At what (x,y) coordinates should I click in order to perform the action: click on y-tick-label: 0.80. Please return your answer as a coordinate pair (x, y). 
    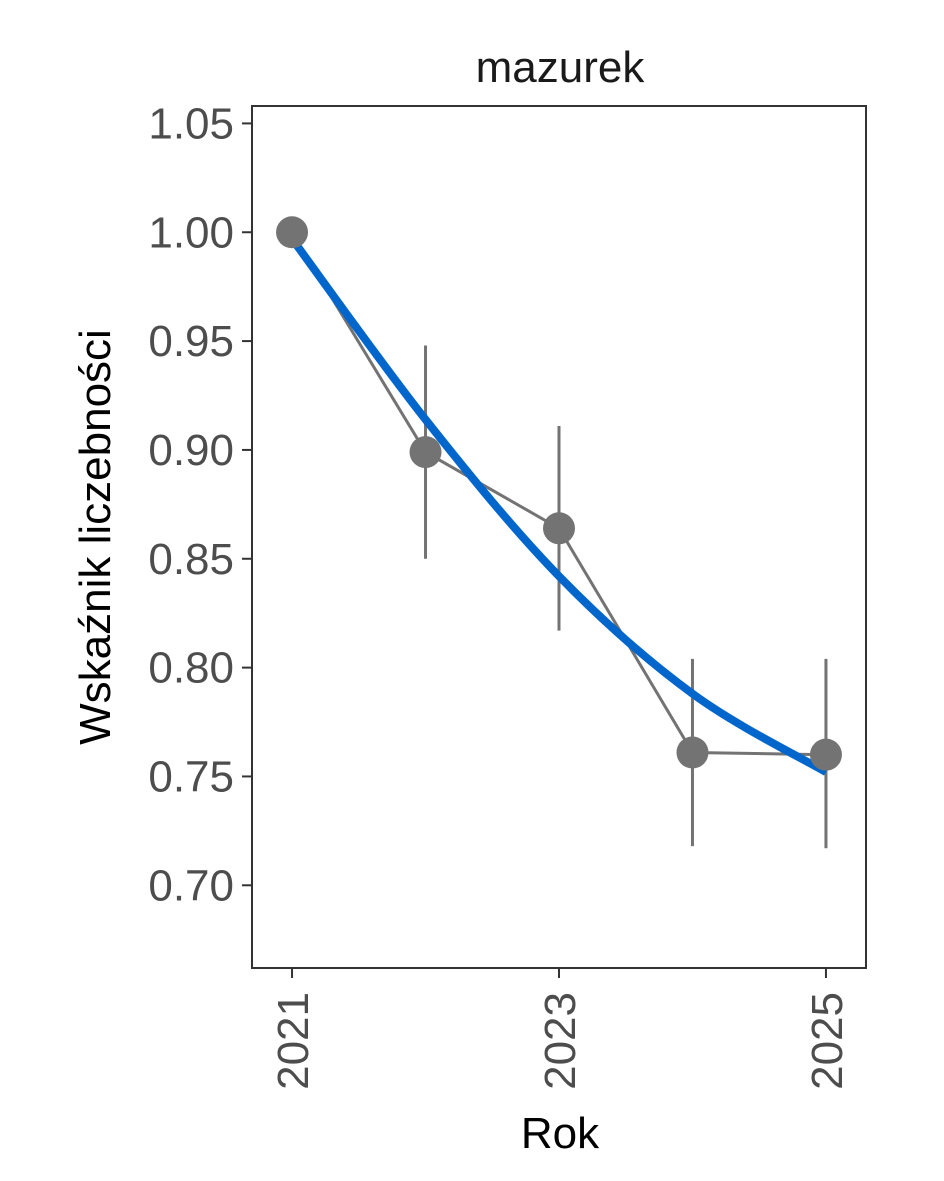
    Looking at the image, I should click on (191, 668).